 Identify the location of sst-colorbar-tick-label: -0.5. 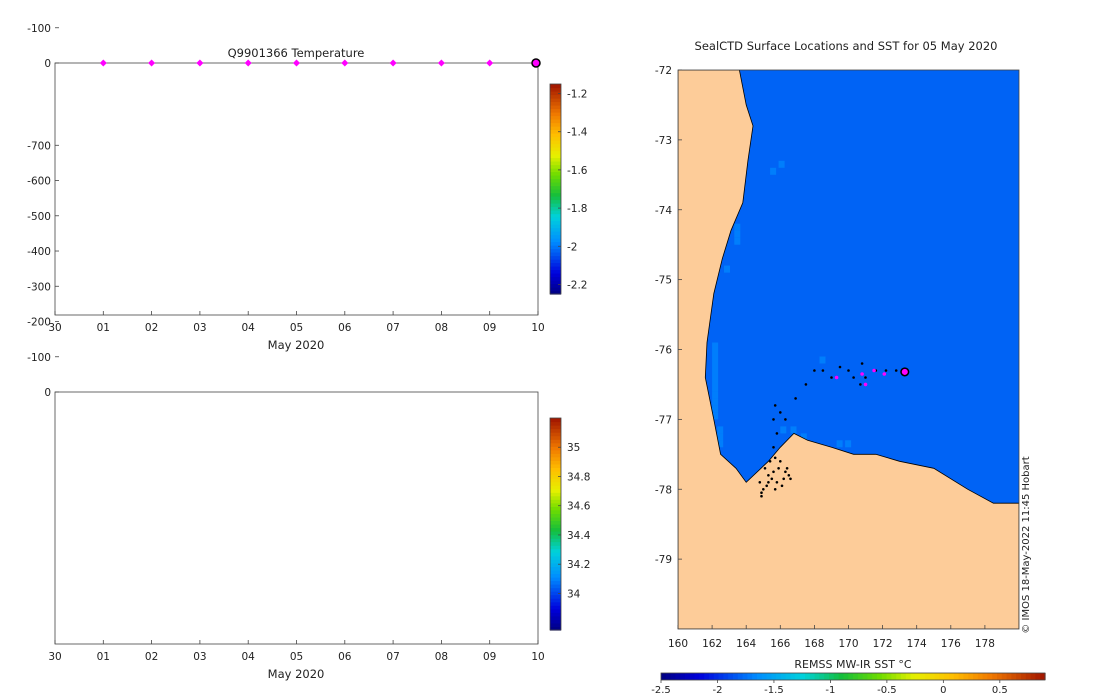
(887, 690).